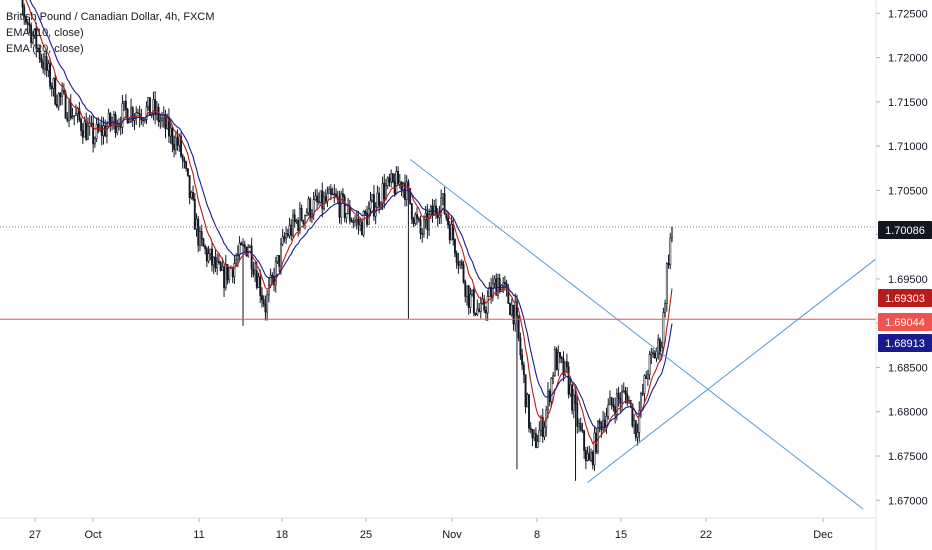 This screenshot has width=932, height=550. What do you see at coordinates (621, 535) in the screenshot?
I see `x-tick-label: 15` at bounding box center [621, 535].